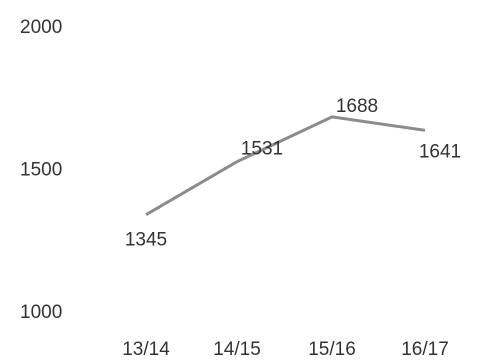  I want to click on x-tick-label: 14/15, so click(237, 349).